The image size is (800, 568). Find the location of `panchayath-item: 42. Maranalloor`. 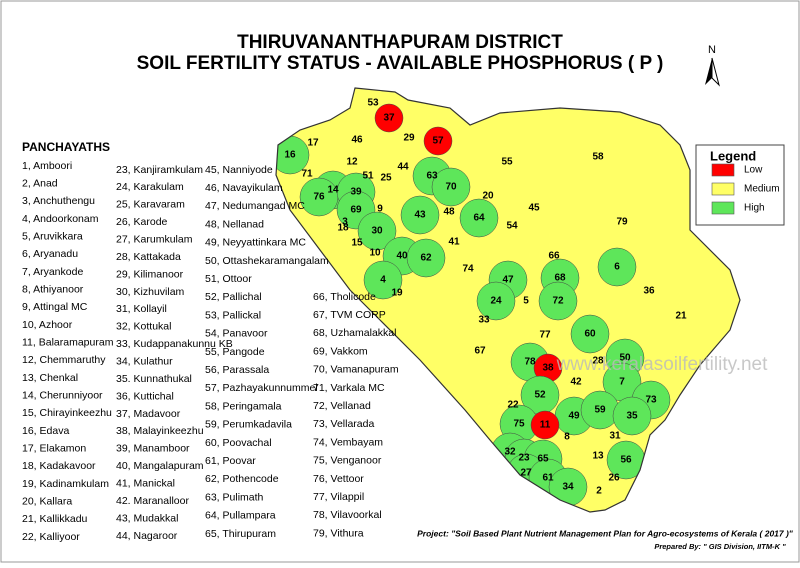

panchayath-item: 42. Maranalloor is located at coordinates (152, 501).